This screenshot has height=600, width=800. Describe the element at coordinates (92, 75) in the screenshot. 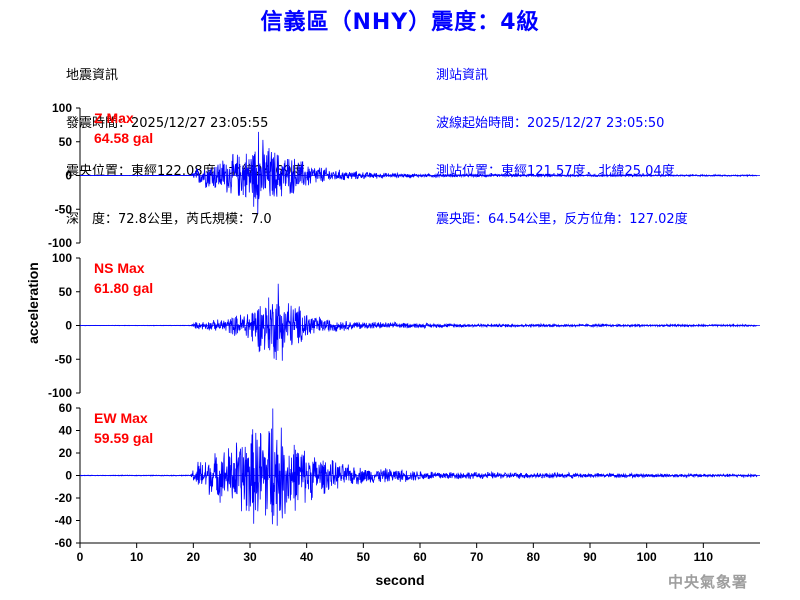

I see `quake-info-heading: 地震資訊` at that location.